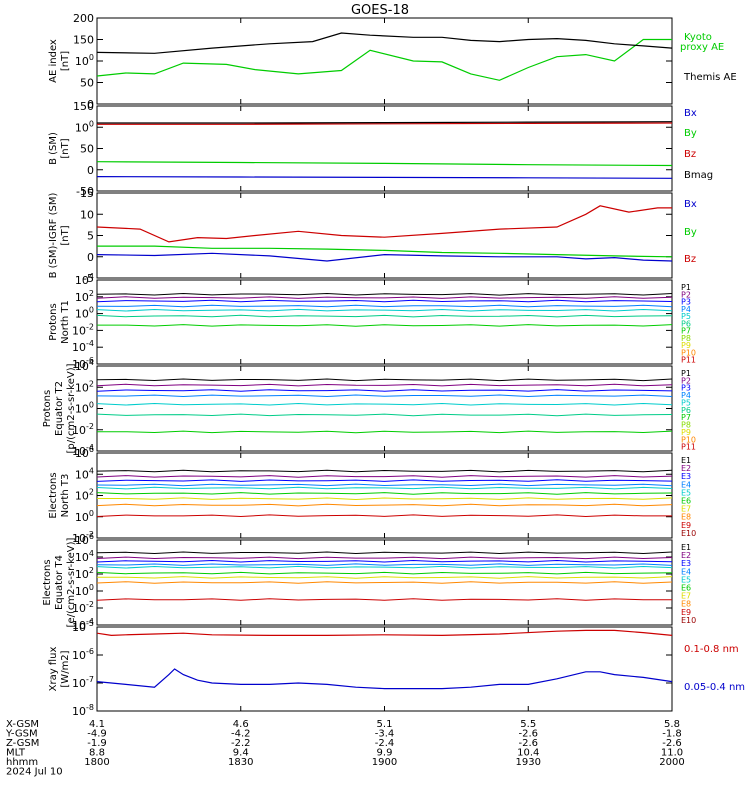 This screenshot has width=750, height=804. I want to click on legend-p9: P9, so click(686, 345).